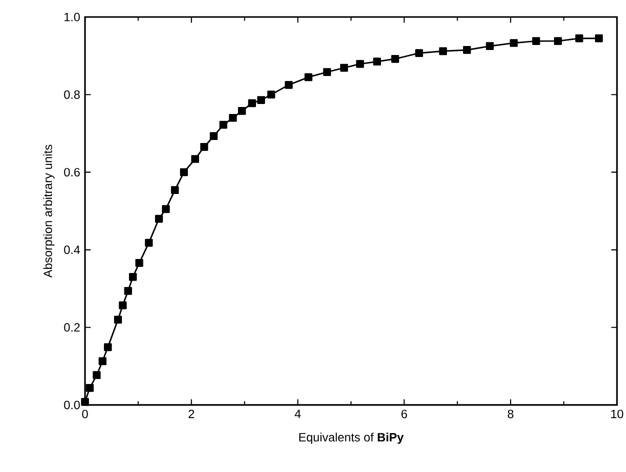 The image size is (626, 472). I want to click on x-tick-label: 6, so click(404, 414).